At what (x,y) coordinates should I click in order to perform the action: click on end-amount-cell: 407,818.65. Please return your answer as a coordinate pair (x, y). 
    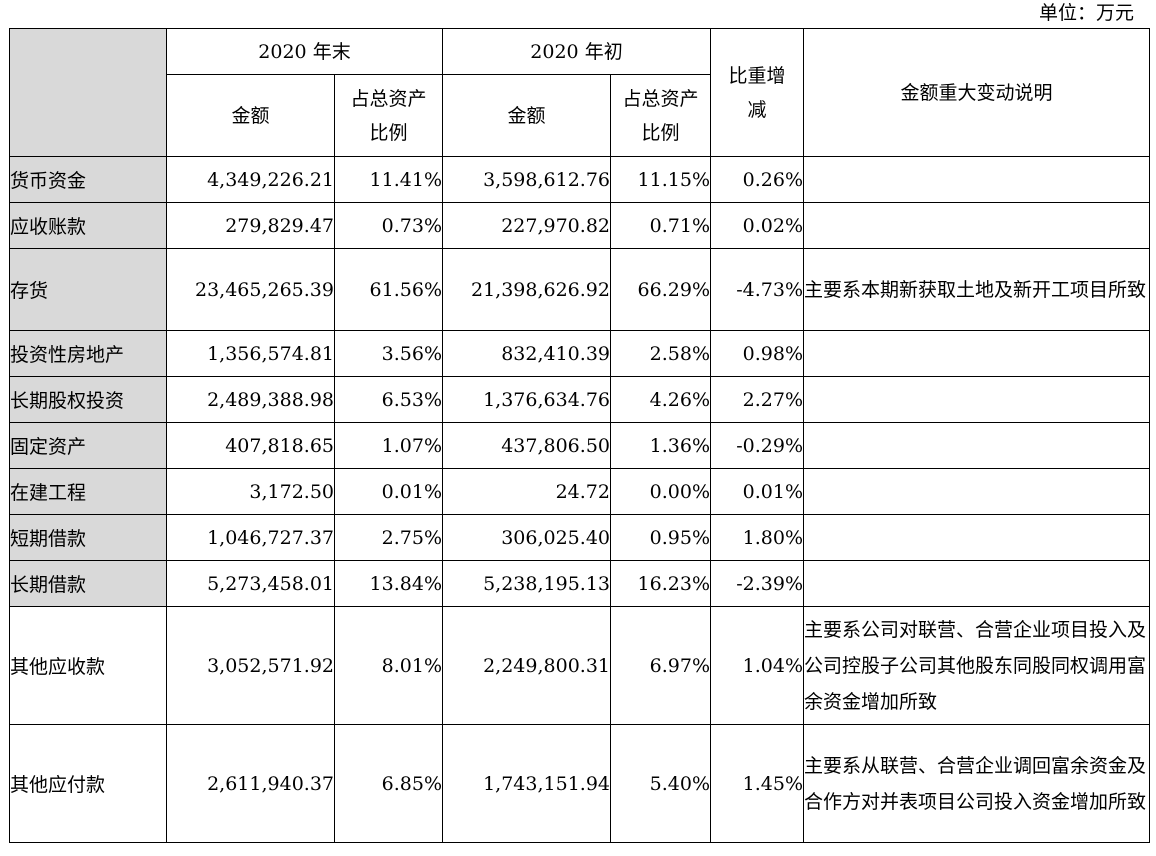
    Looking at the image, I should click on (250, 445).